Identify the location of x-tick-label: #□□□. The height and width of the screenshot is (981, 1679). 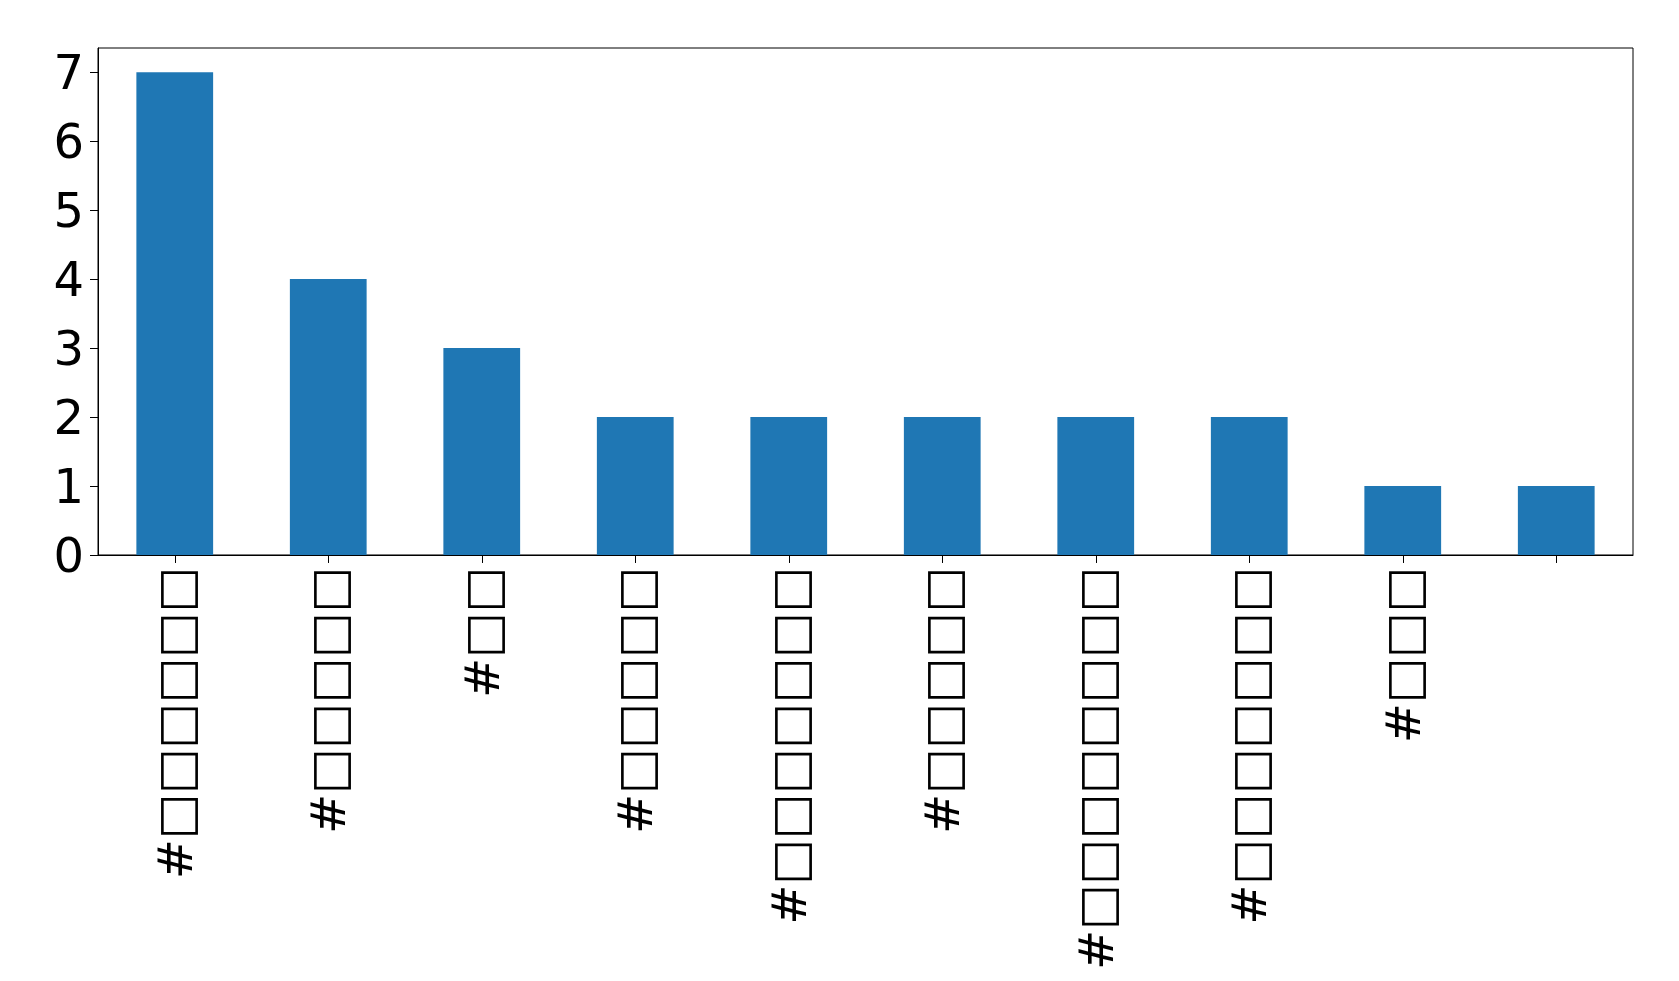
(1402, 655).